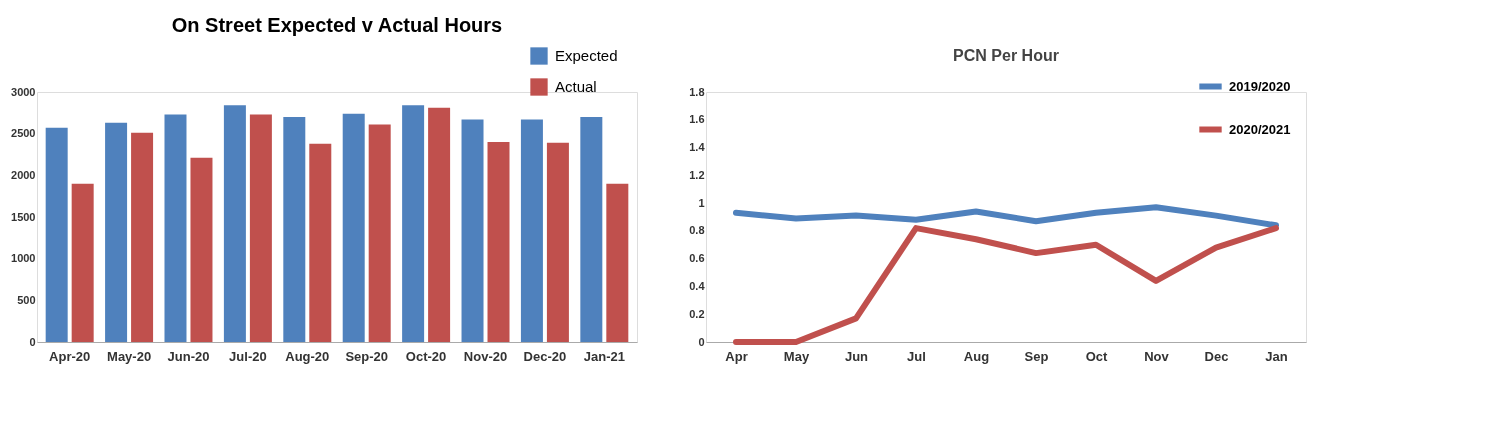 The width and height of the screenshot is (1487, 423). What do you see at coordinates (586, 55) in the screenshot?
I see `legend-label: Expected` at bounding box center [586, 55].